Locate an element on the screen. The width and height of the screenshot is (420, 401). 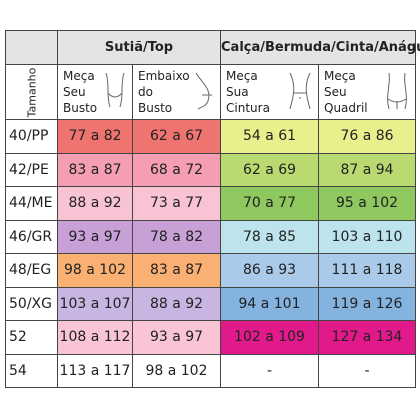
measure-cell: 127 a 134 is located at coordinates (367, 337).